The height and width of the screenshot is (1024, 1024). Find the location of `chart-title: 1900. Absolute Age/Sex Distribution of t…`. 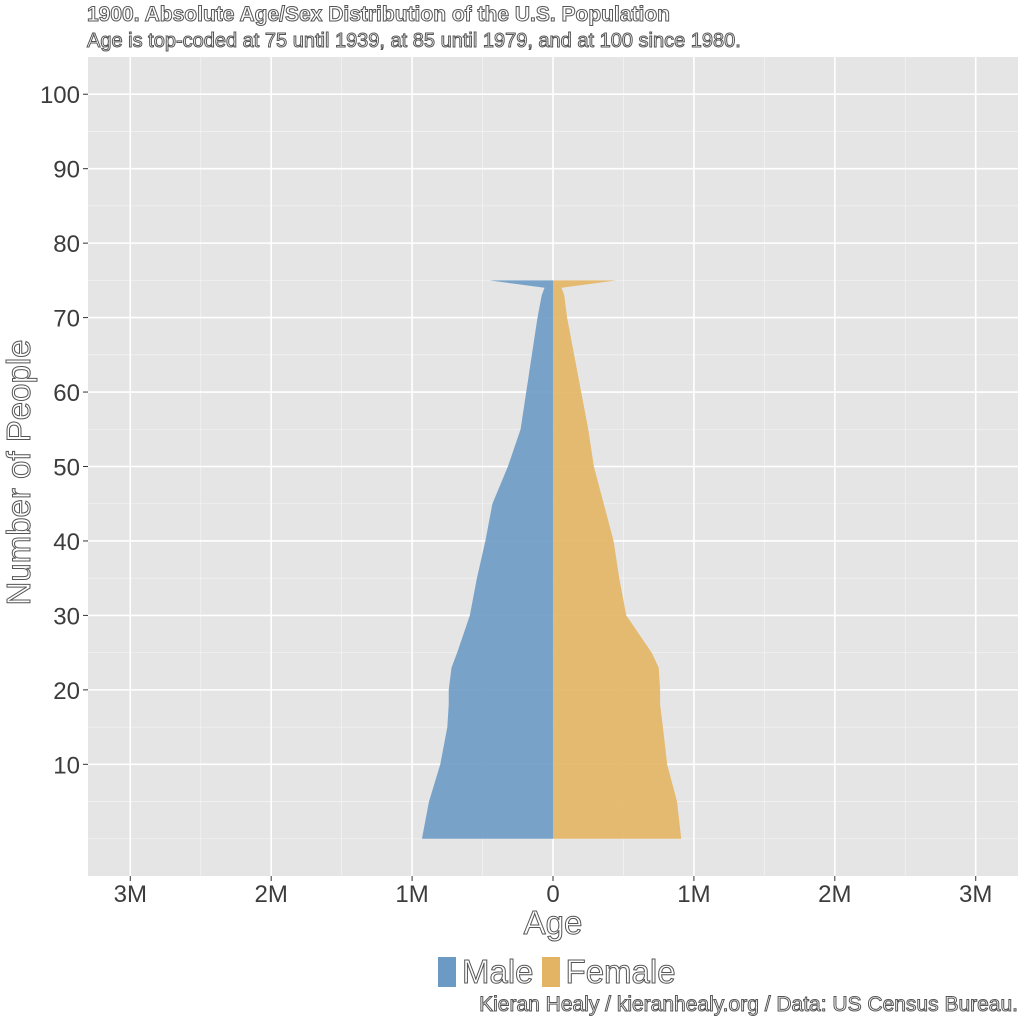

chart-title: 1900. Absolute Age/Sex Distribution of t… is located at coordinates (378, 15).